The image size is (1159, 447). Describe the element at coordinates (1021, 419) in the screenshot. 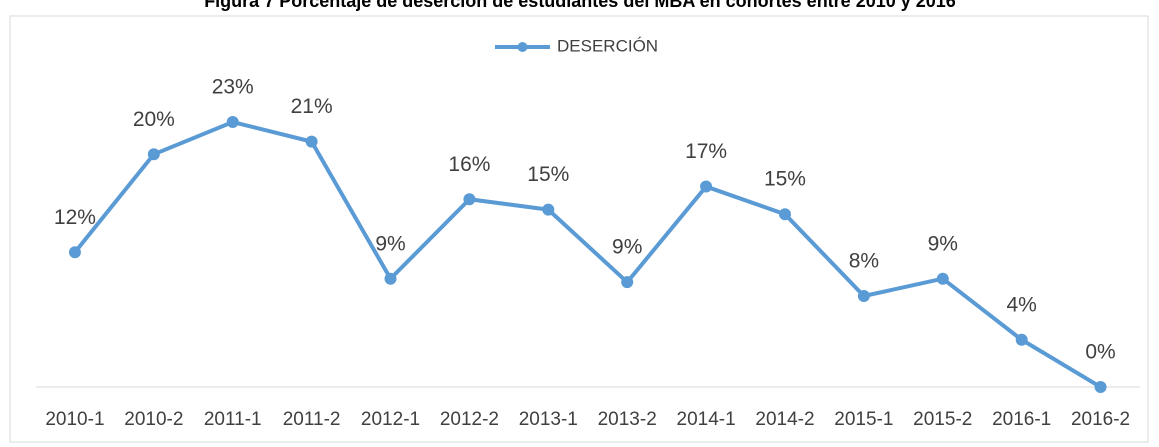

I see `x-tick-label: 2016-1` at that location.